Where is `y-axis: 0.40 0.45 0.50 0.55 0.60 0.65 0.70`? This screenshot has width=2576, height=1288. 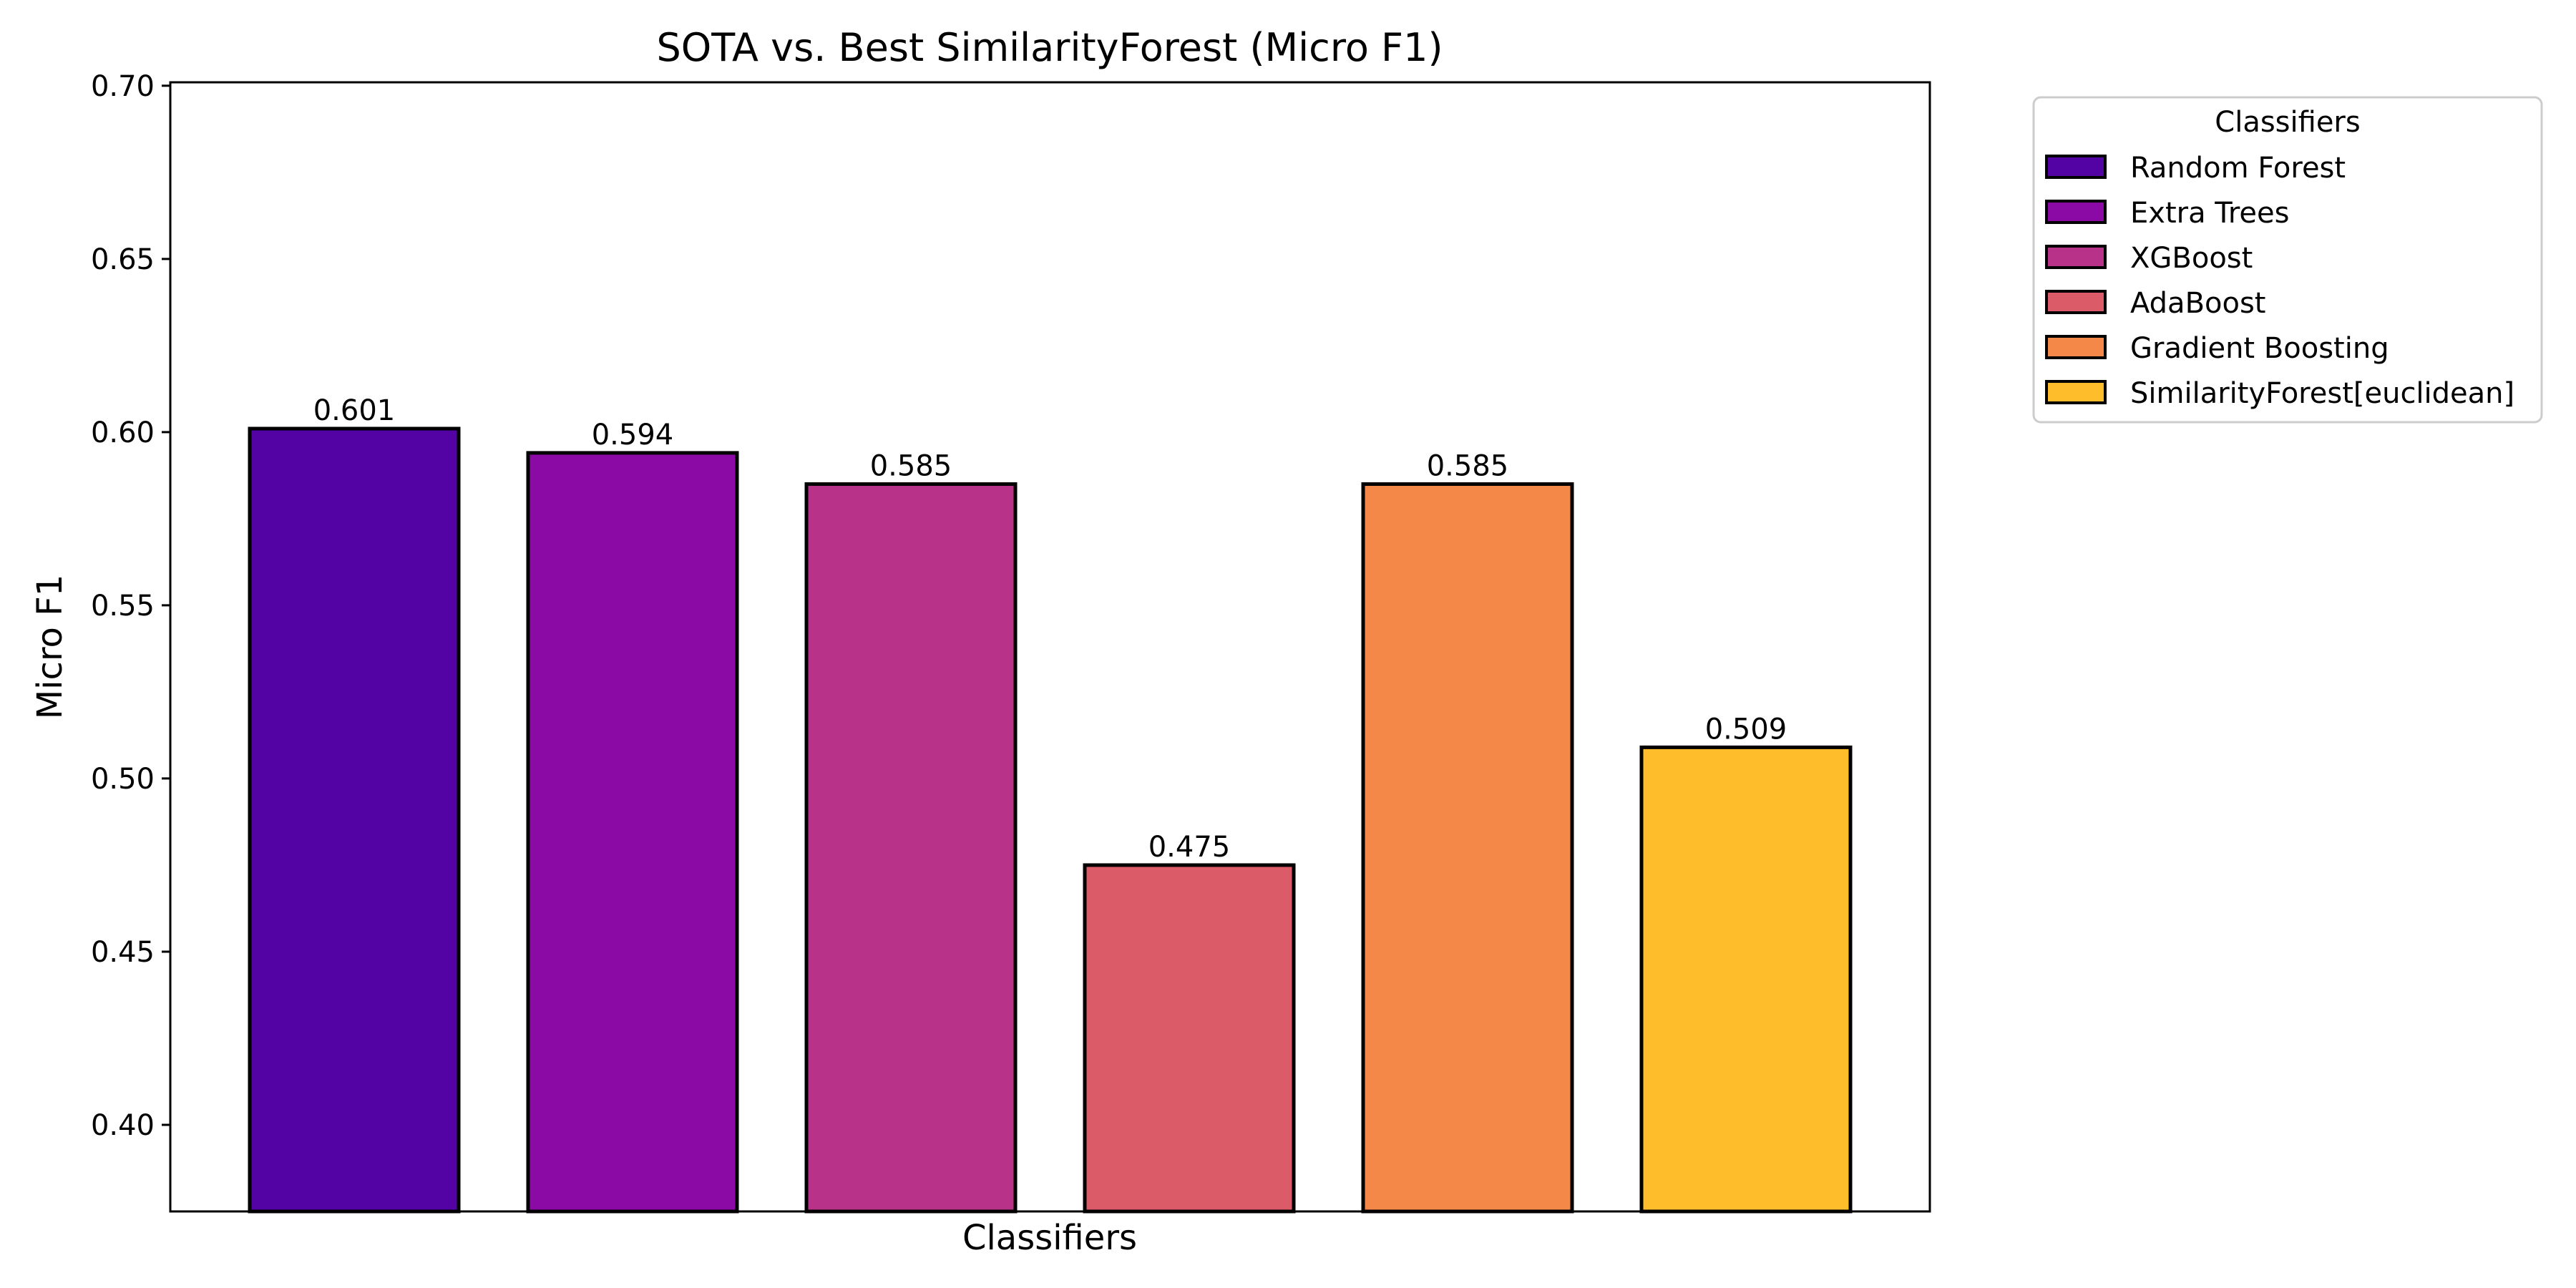
y-axis: 0.40 0.45 0.50 0.55 0.60 0.65 0.70 is located at coordinates (130, 606).